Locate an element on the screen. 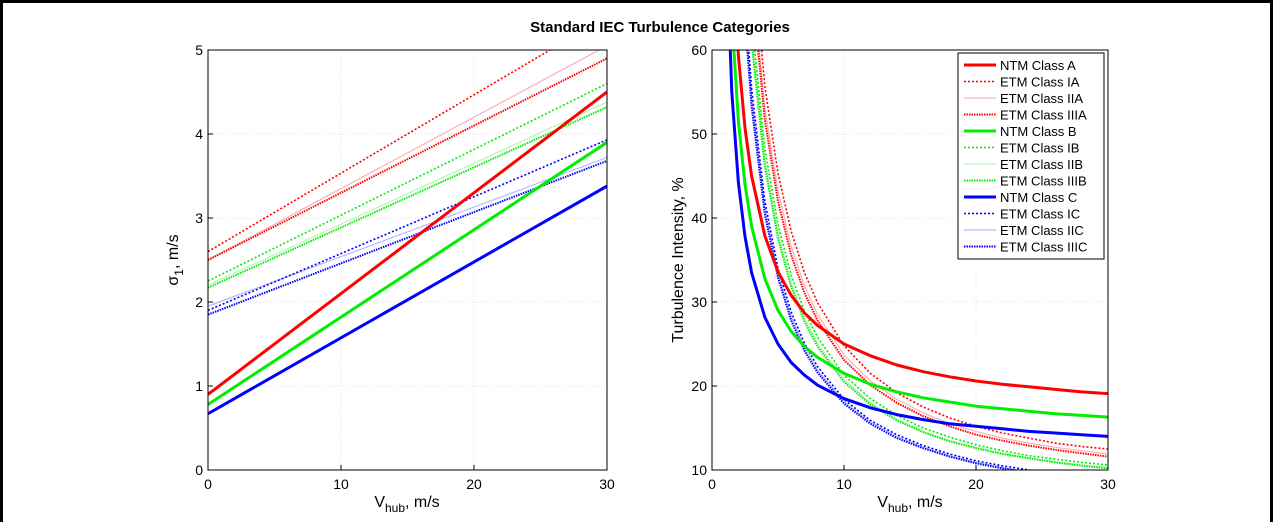  ti-ytick-label: 20 is located at coordinates (699, 386).